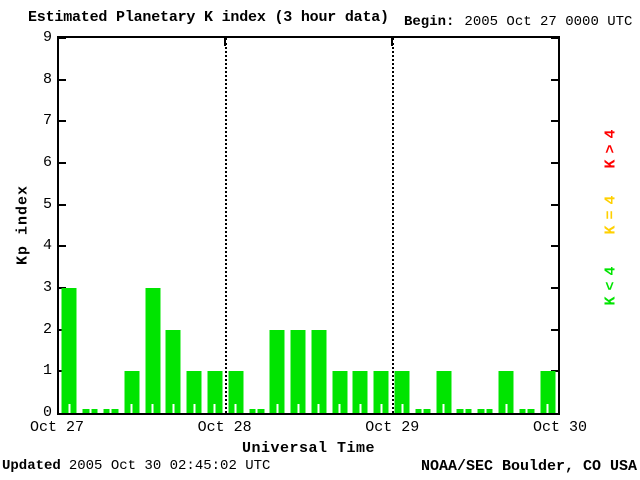 The image size is (640, 480). Describe the element at coordinates (611, 283) in the screenshot. I see `legend-item-k-lt-4: K<4` at that location.